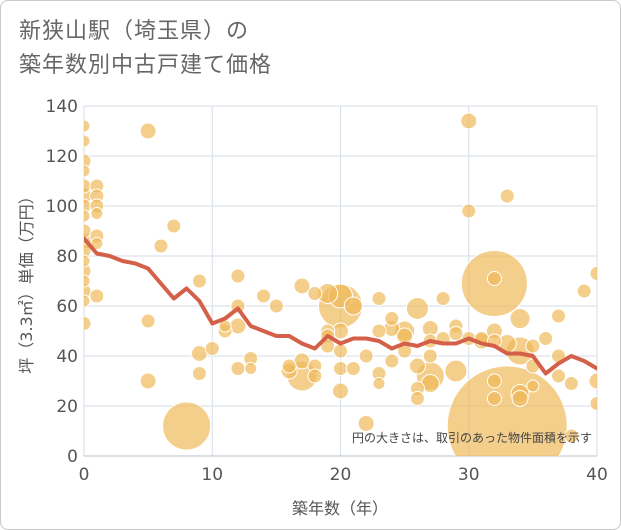  What do you see at coordinates (26, 280) in the screenshot?
I see `y-axis-label: 坪（3.3㎡）単価（万円）` at bounding box center [26, 280].